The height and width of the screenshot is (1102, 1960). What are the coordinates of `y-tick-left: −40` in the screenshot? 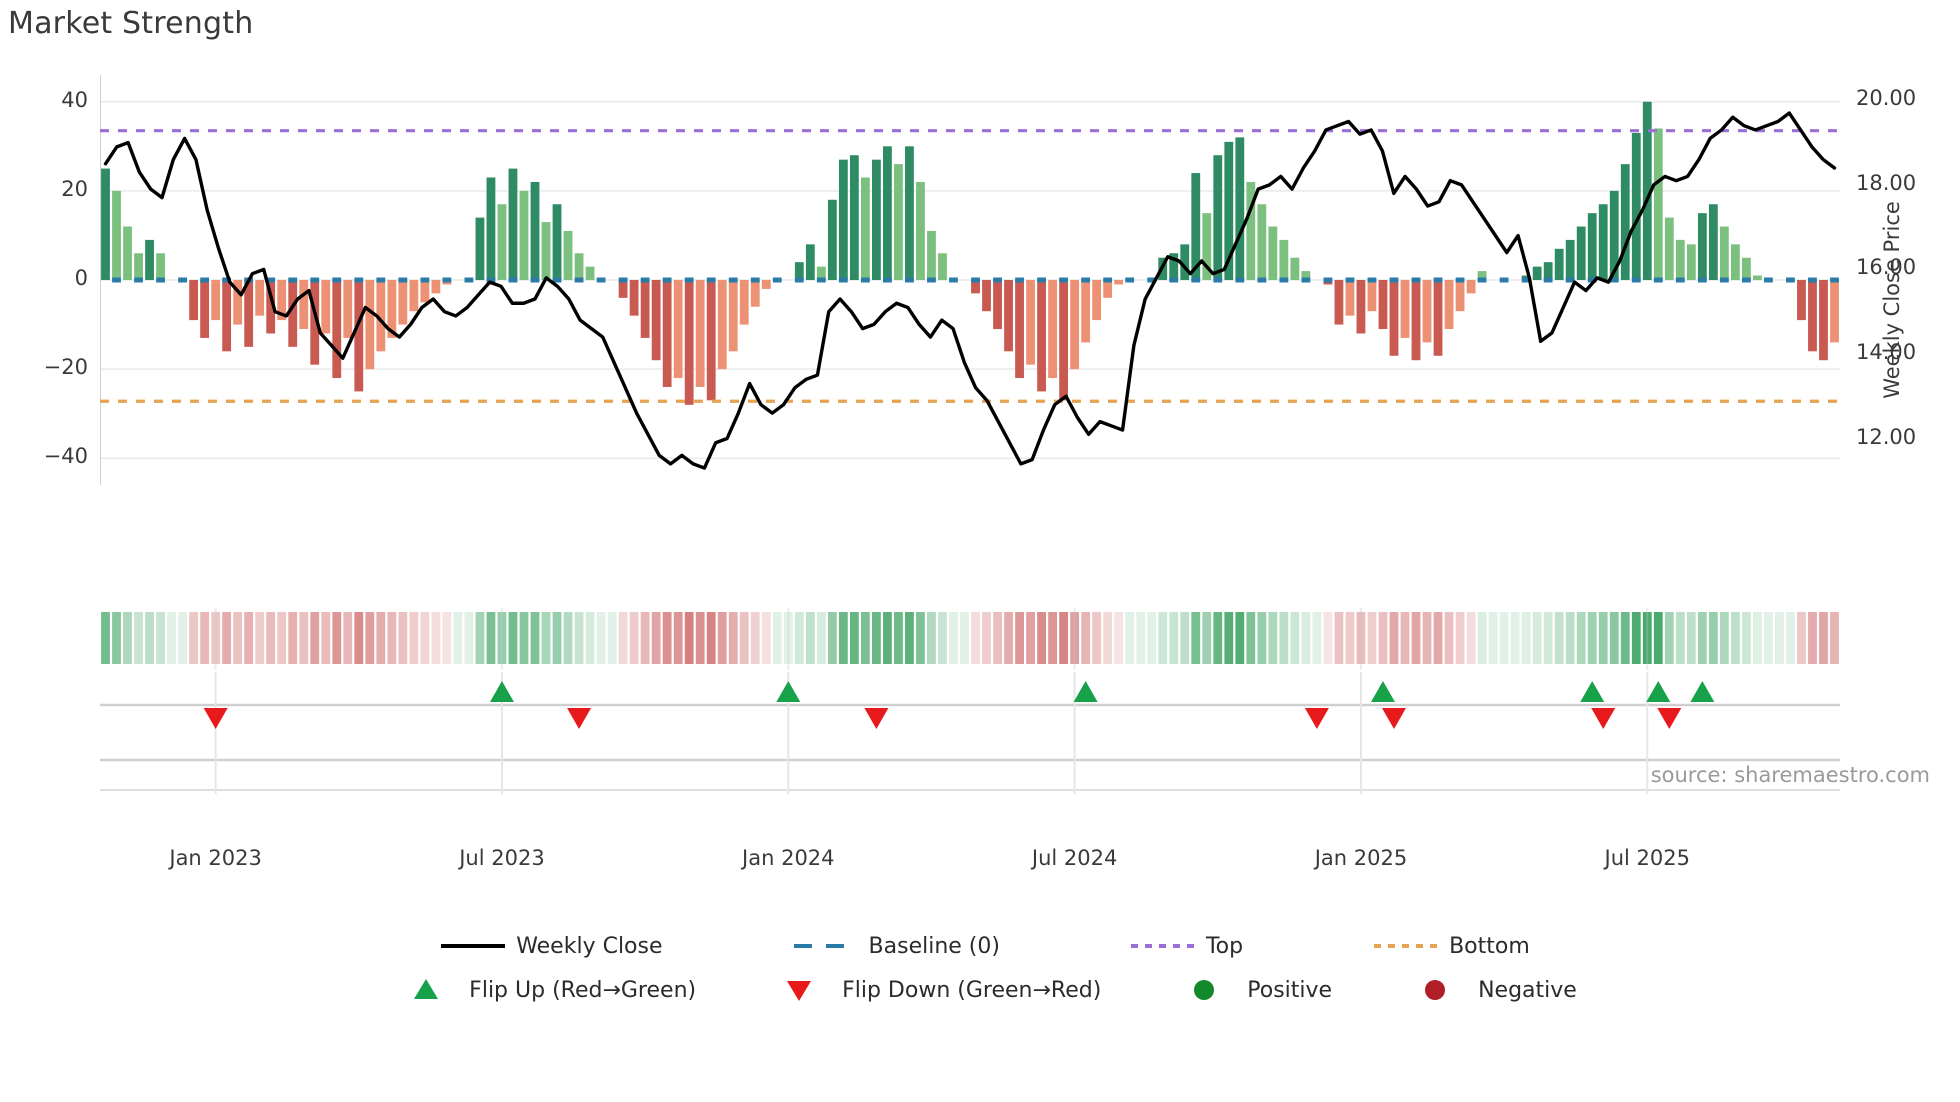 It's located at (65, 456).